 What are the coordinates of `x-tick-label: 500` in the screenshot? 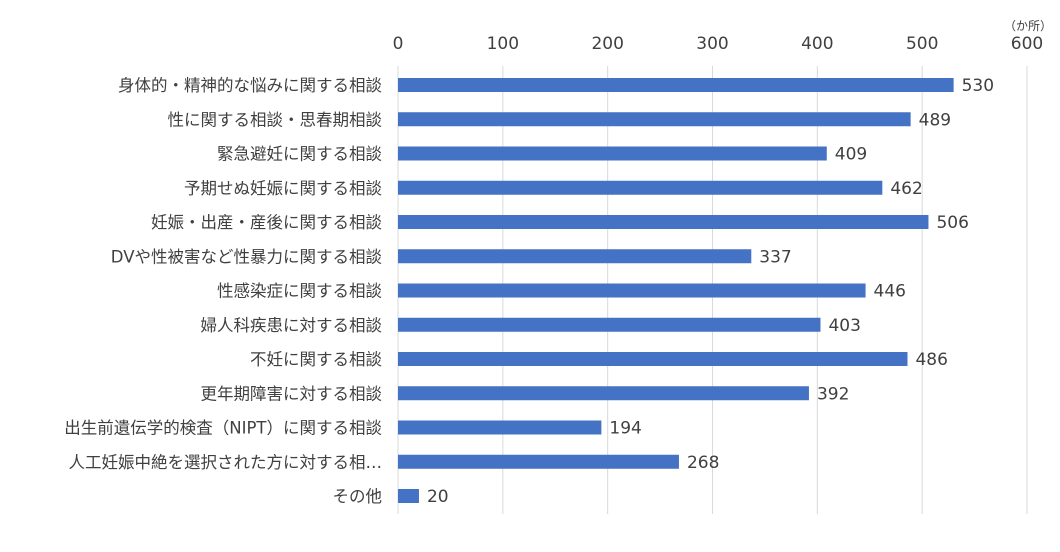 It's located at (922, 44).